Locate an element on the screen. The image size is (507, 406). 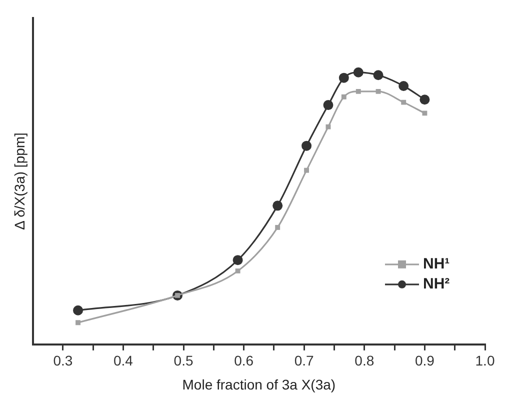
legend-label: NH¹ is located at coordinates (436, 264).